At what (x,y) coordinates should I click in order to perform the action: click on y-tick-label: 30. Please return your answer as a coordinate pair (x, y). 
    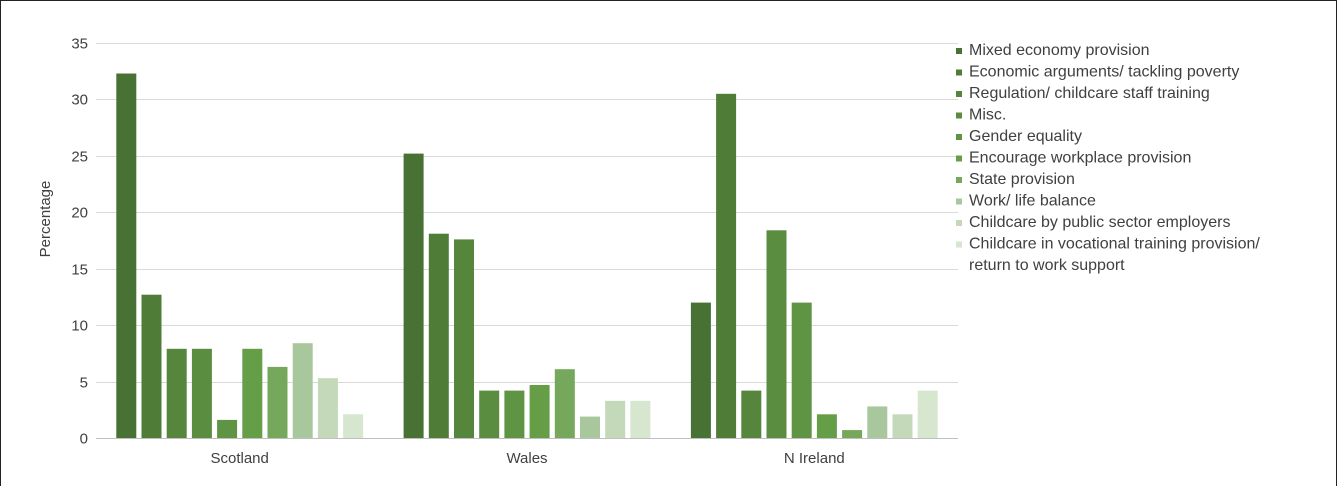
    Looking at the image, I should click on (79, 100).